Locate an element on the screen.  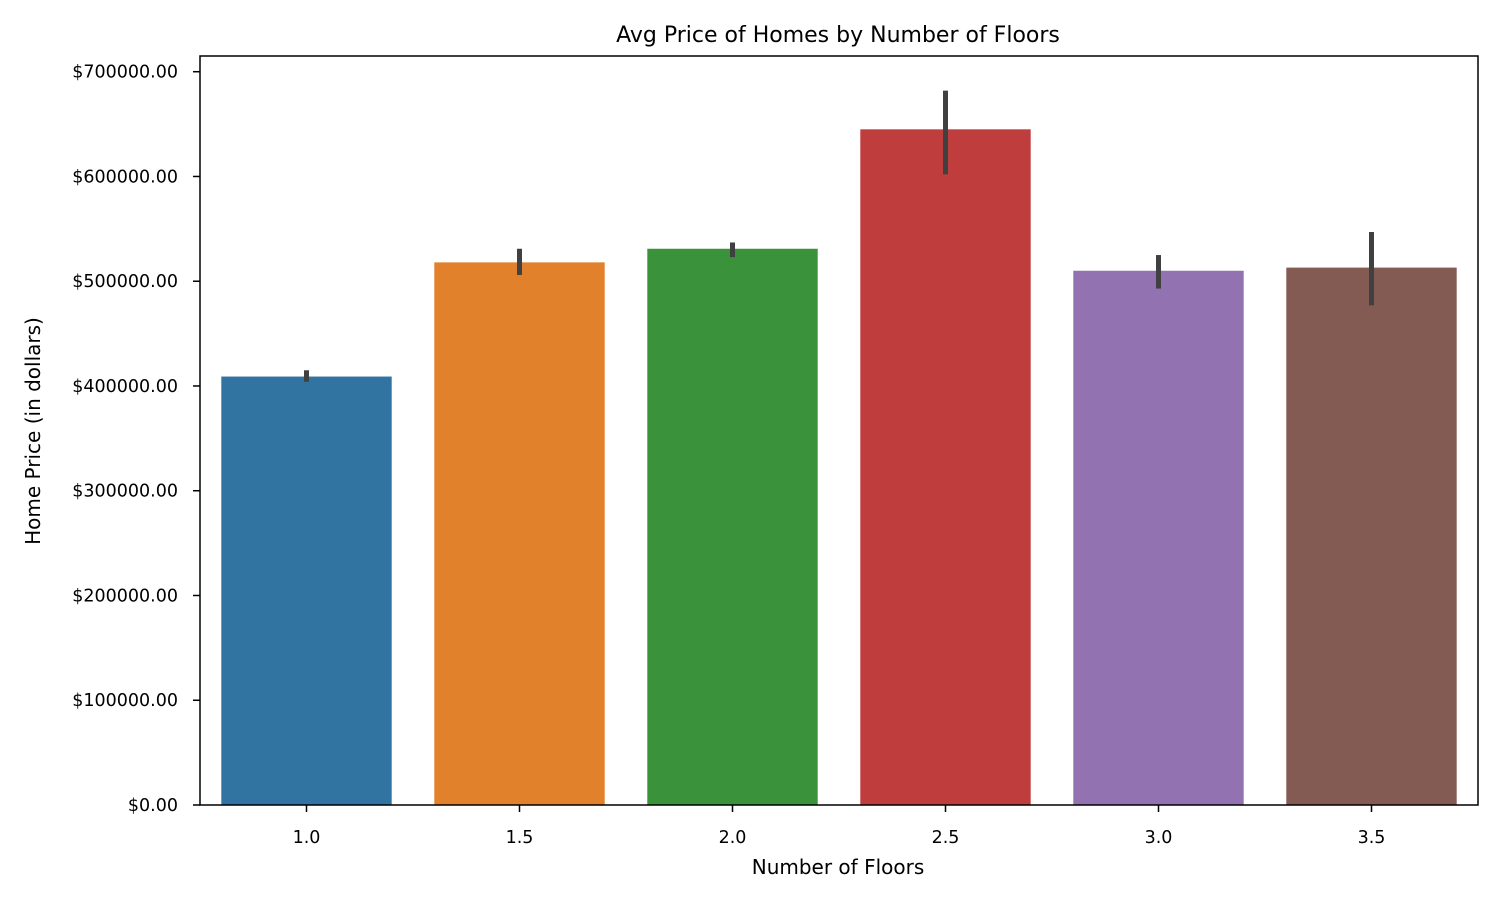
y-tick-label: $700000.00 is located at coordinates (125, 73).